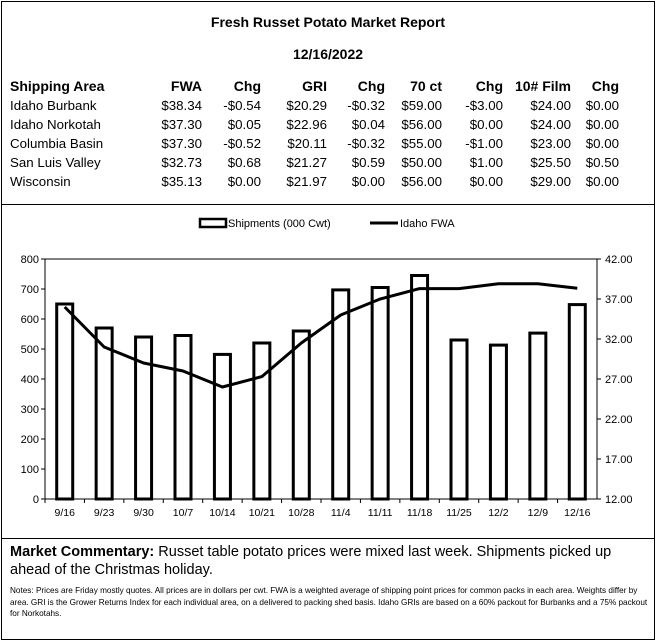 Image resolution: width=658 pixels, height=643 pixels. Describe the element at coordinates (143, 513) in the screenshot. I see `x-axis-category-label: 9/30` at that location.